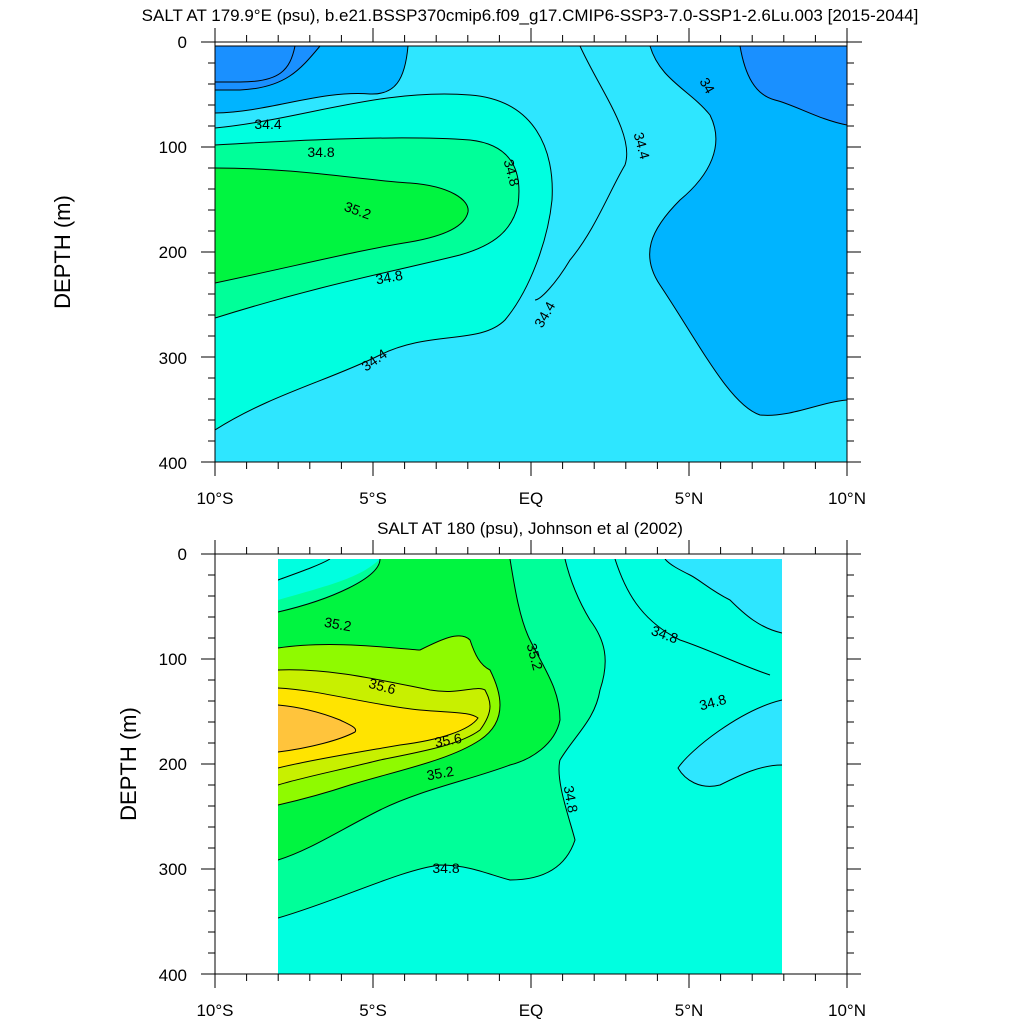  What do you see at coordinates (320, 152) in the screenshot?
I see `top-contour-label-34_8-a: 34.8` at bounding box center [320, 152].